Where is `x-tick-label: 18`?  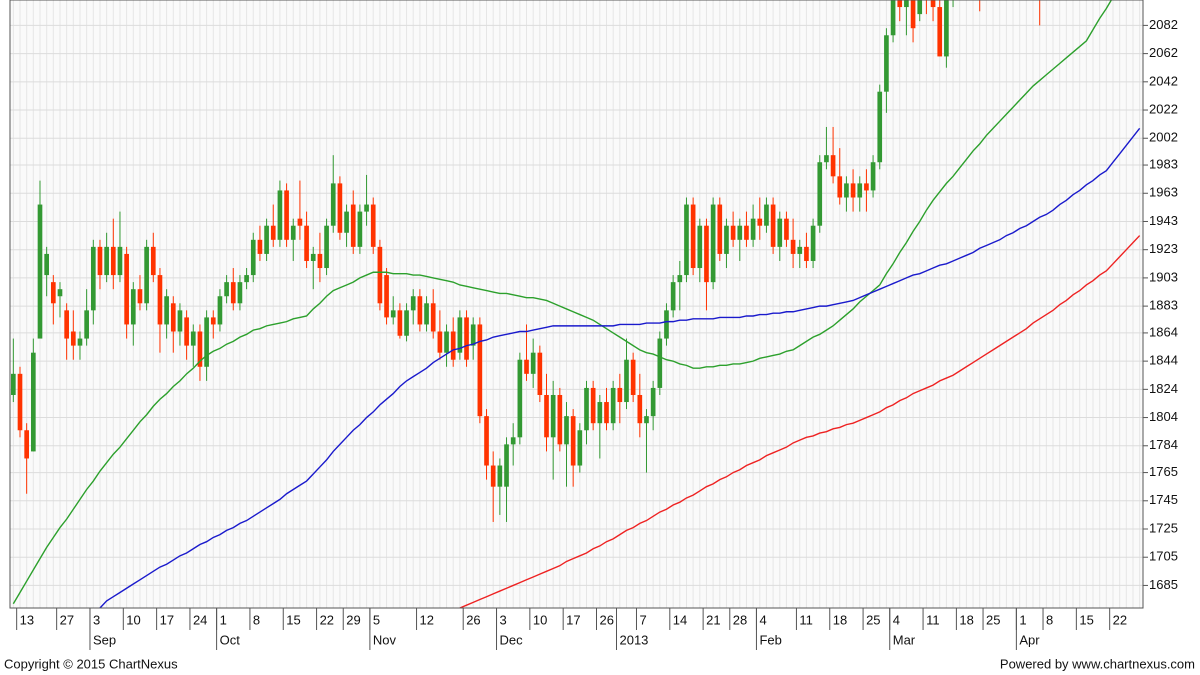
x-tick-label: 18 is located at coordinates (966, 619).